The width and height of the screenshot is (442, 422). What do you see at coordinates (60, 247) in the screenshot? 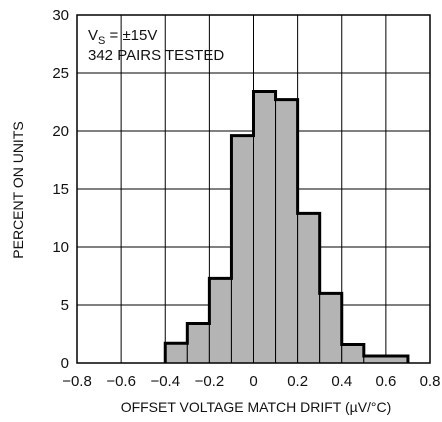
I see `y-tick-label: 10` at bounding box center [60, 247].